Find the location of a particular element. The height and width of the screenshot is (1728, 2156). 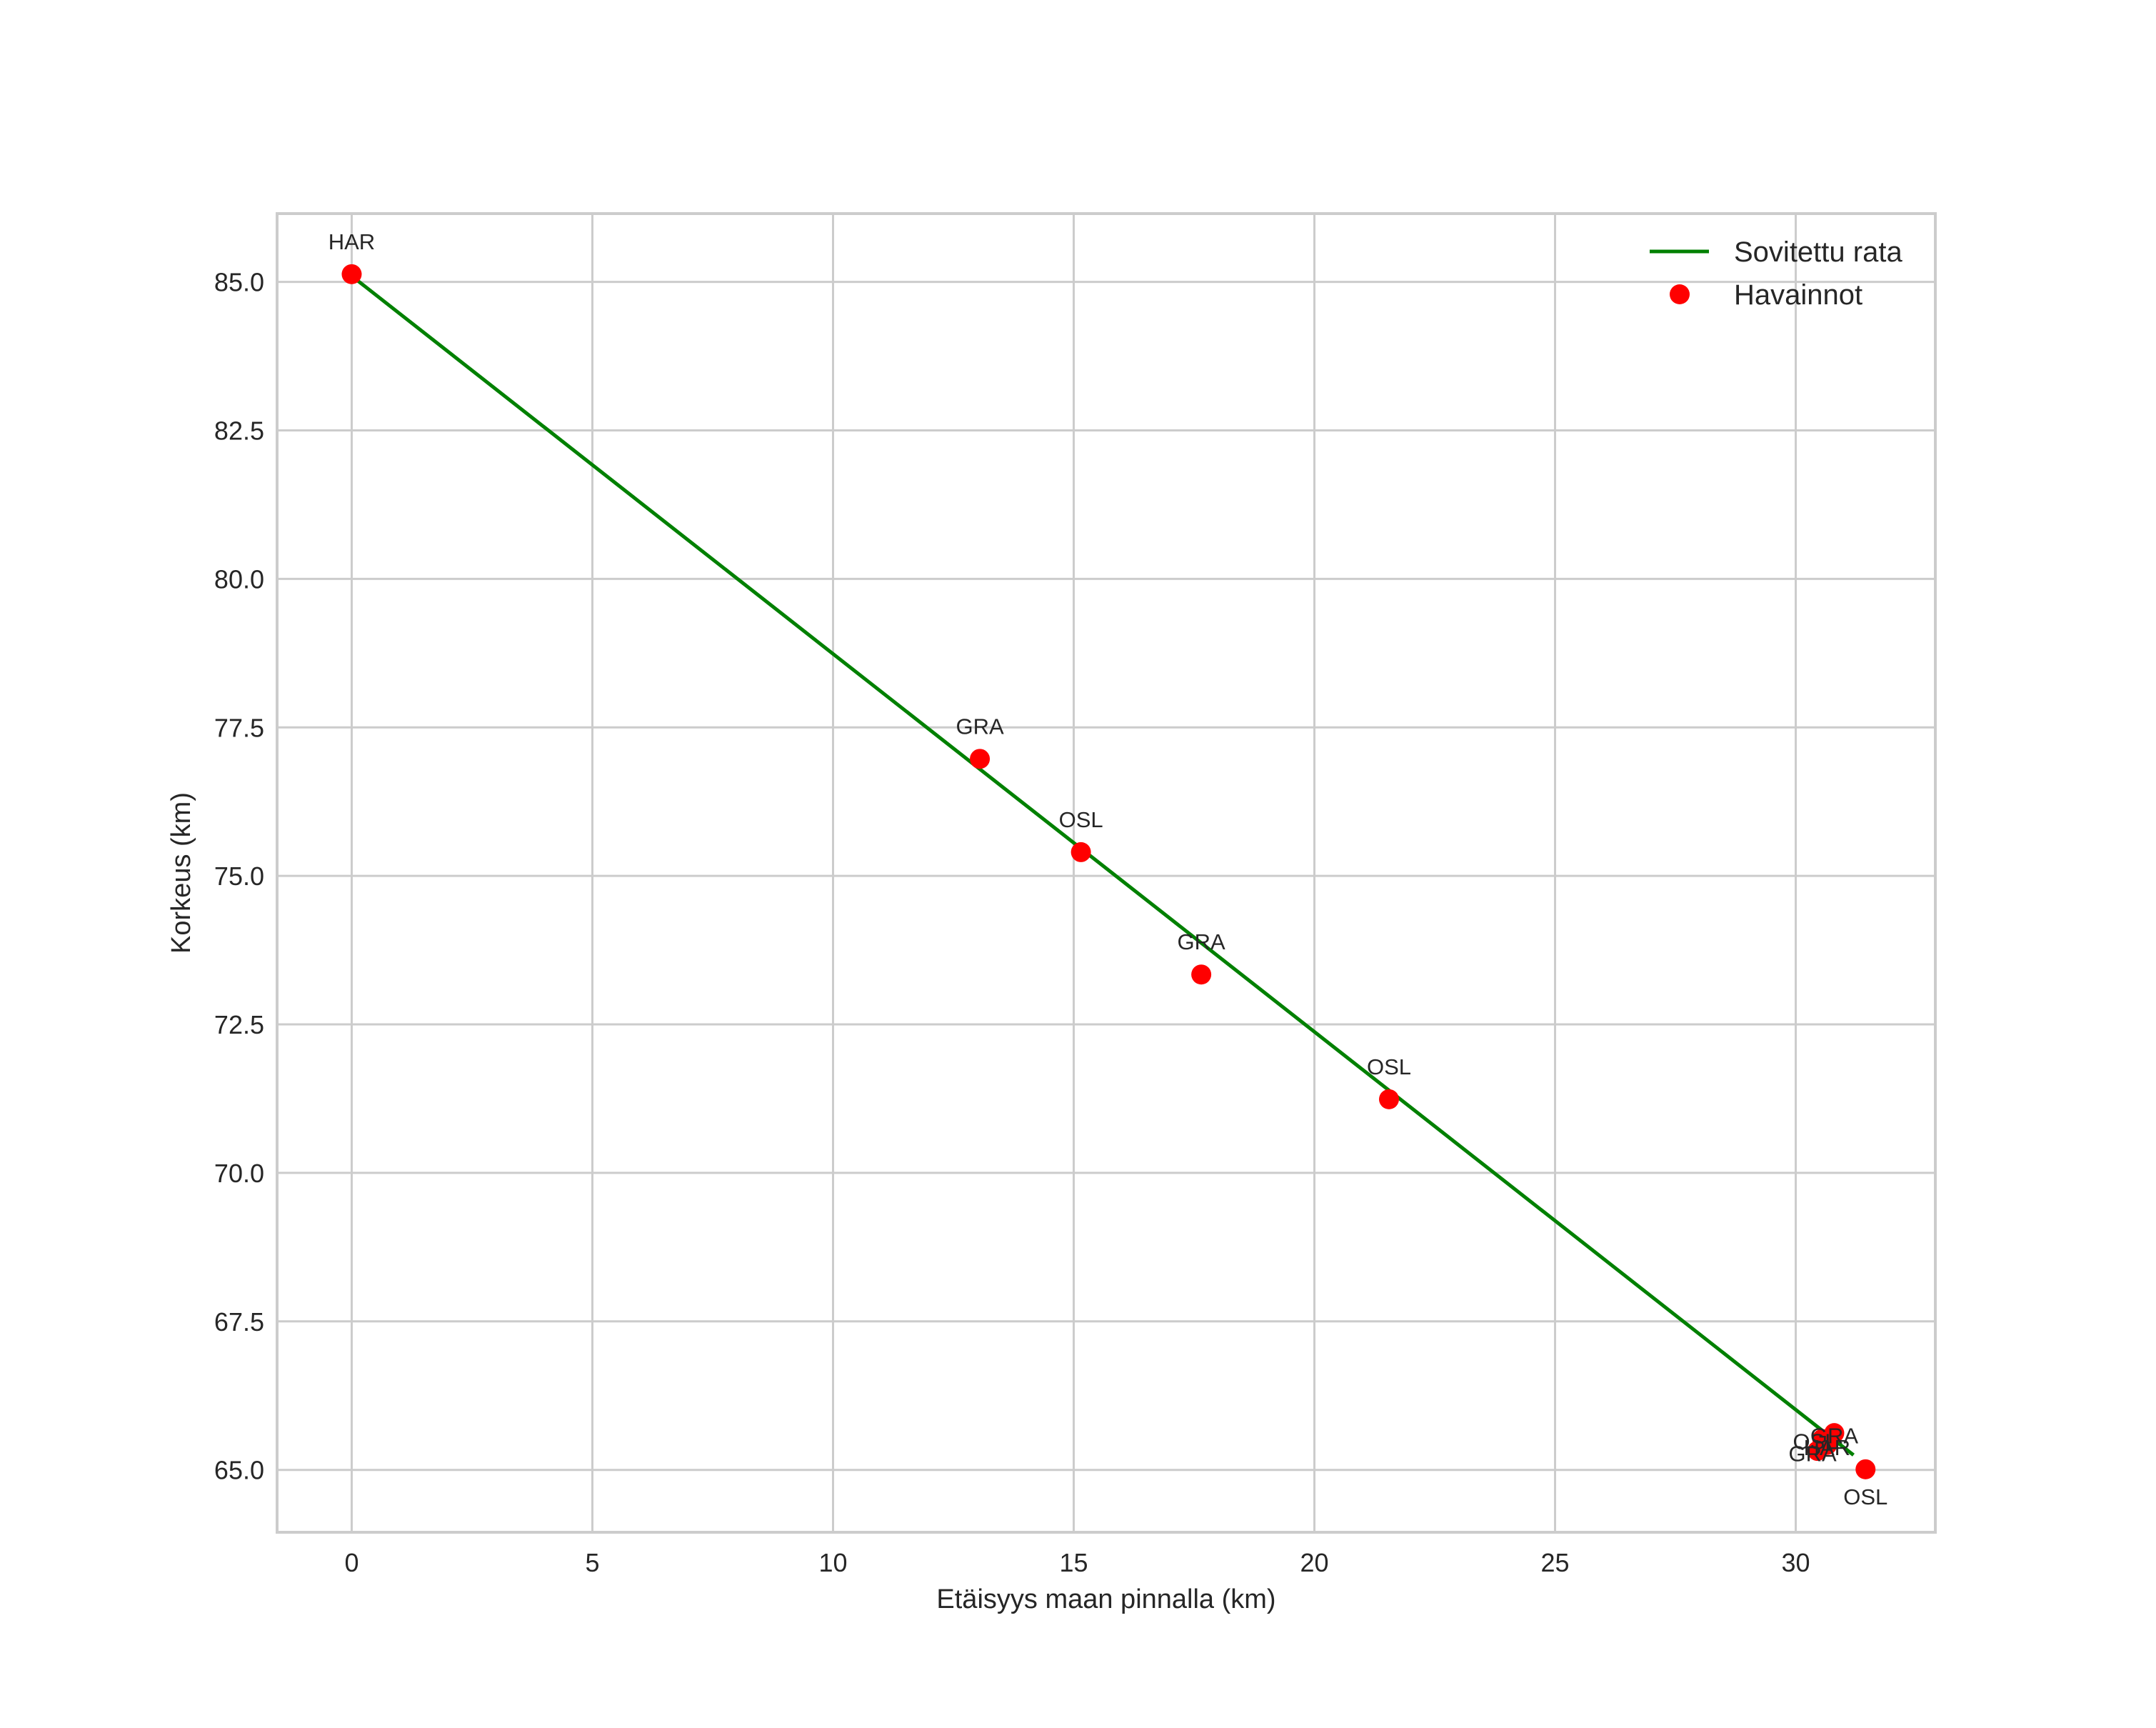

x-tick-label: 10 is located at coordinates (832, 1562).